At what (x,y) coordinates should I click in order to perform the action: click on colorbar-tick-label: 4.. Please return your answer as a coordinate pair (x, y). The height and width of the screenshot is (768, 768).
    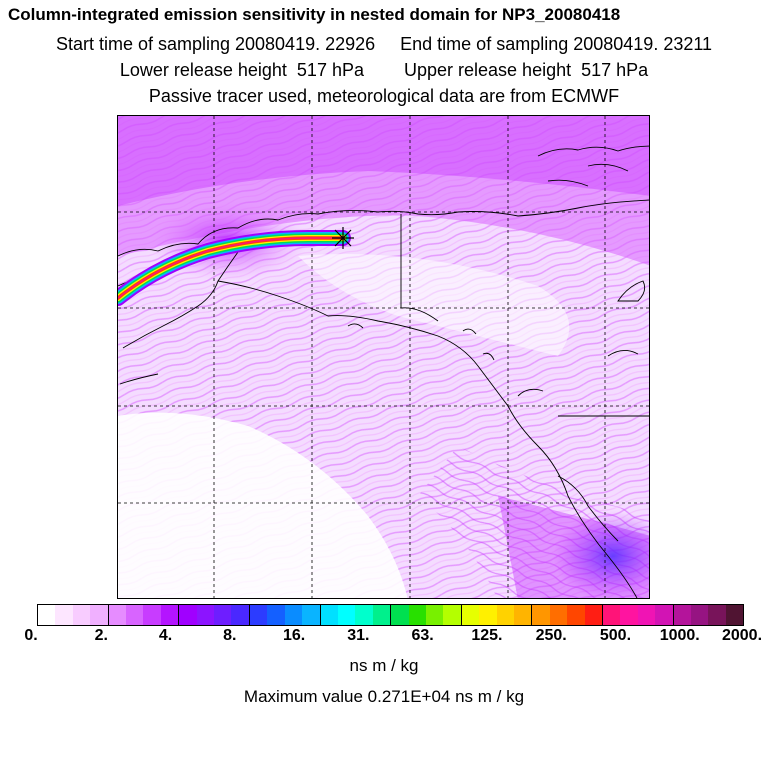
    Looking at the image, I should click on (165, 635).